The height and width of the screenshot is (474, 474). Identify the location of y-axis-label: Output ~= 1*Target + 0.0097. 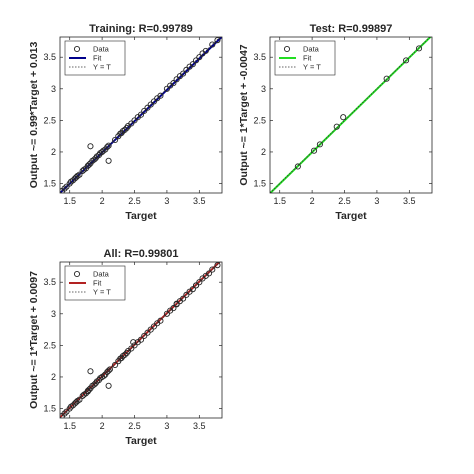
(34, 340).